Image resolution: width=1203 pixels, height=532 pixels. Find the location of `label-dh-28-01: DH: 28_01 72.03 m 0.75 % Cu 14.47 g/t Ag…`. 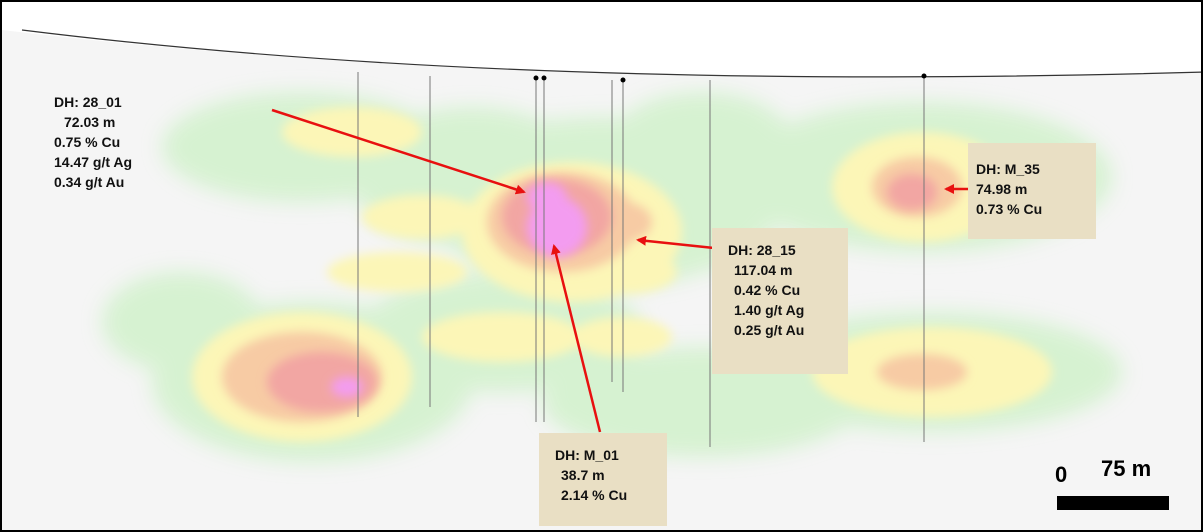

label-dh-28-01: DH: 28_01 72.03 m 0.75 % Cu 14.47 g/t Ag… is located at coordinates (93, 142).